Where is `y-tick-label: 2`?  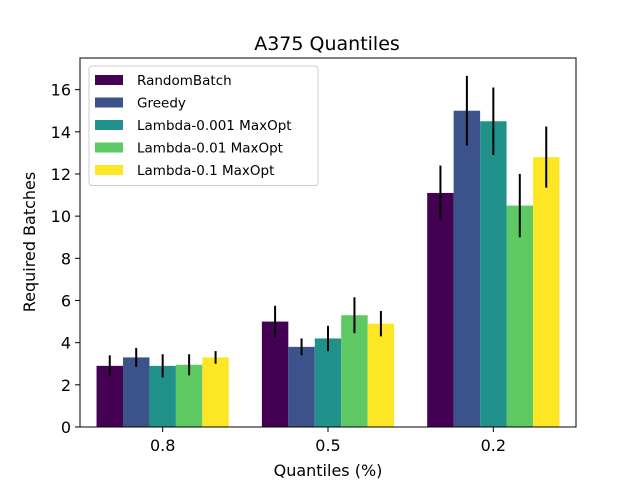 y-tick-label: 2 is located at coordinates (66, 385).